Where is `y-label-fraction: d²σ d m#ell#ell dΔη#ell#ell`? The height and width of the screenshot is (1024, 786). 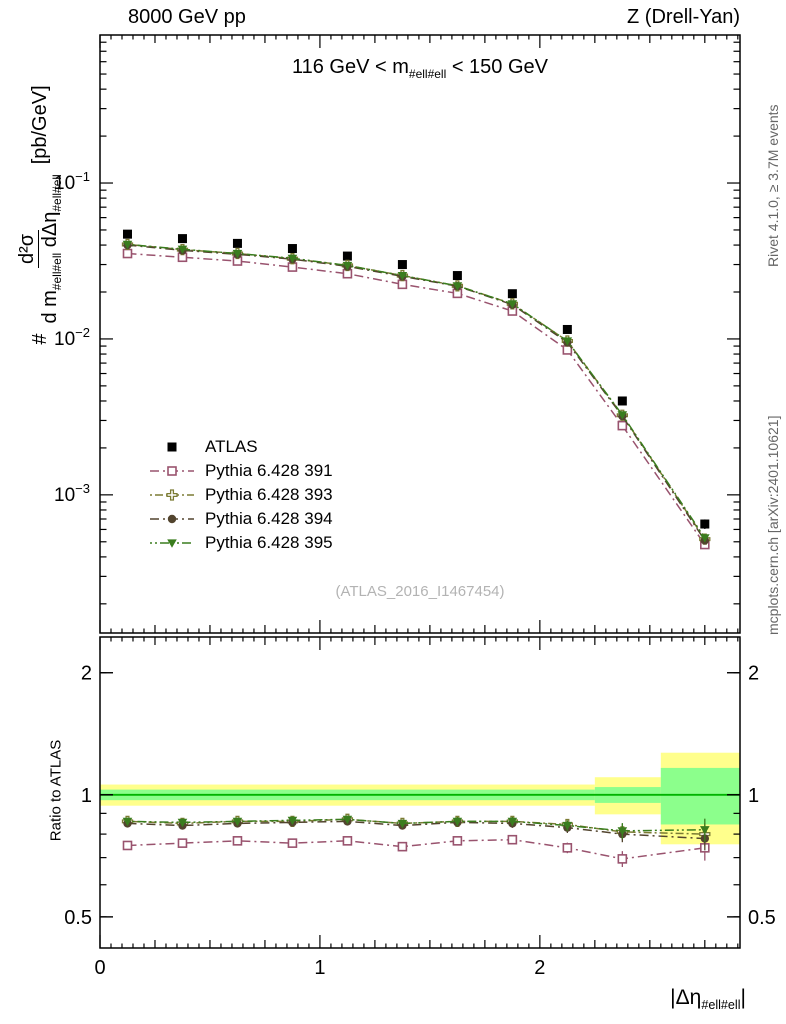
y-label-fraction: d²σ d m#ell#ell dΔη#ell#ell is located at coordinates (40, 248).